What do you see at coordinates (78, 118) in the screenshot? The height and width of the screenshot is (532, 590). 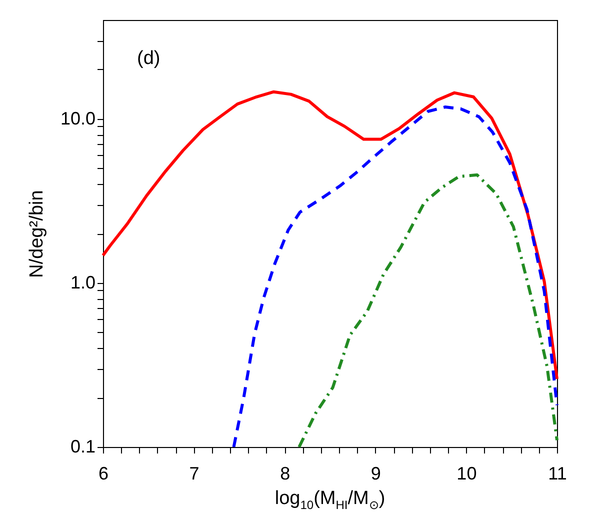 I see `y-tick-label: 10.0` at bounding box center [78, 118].